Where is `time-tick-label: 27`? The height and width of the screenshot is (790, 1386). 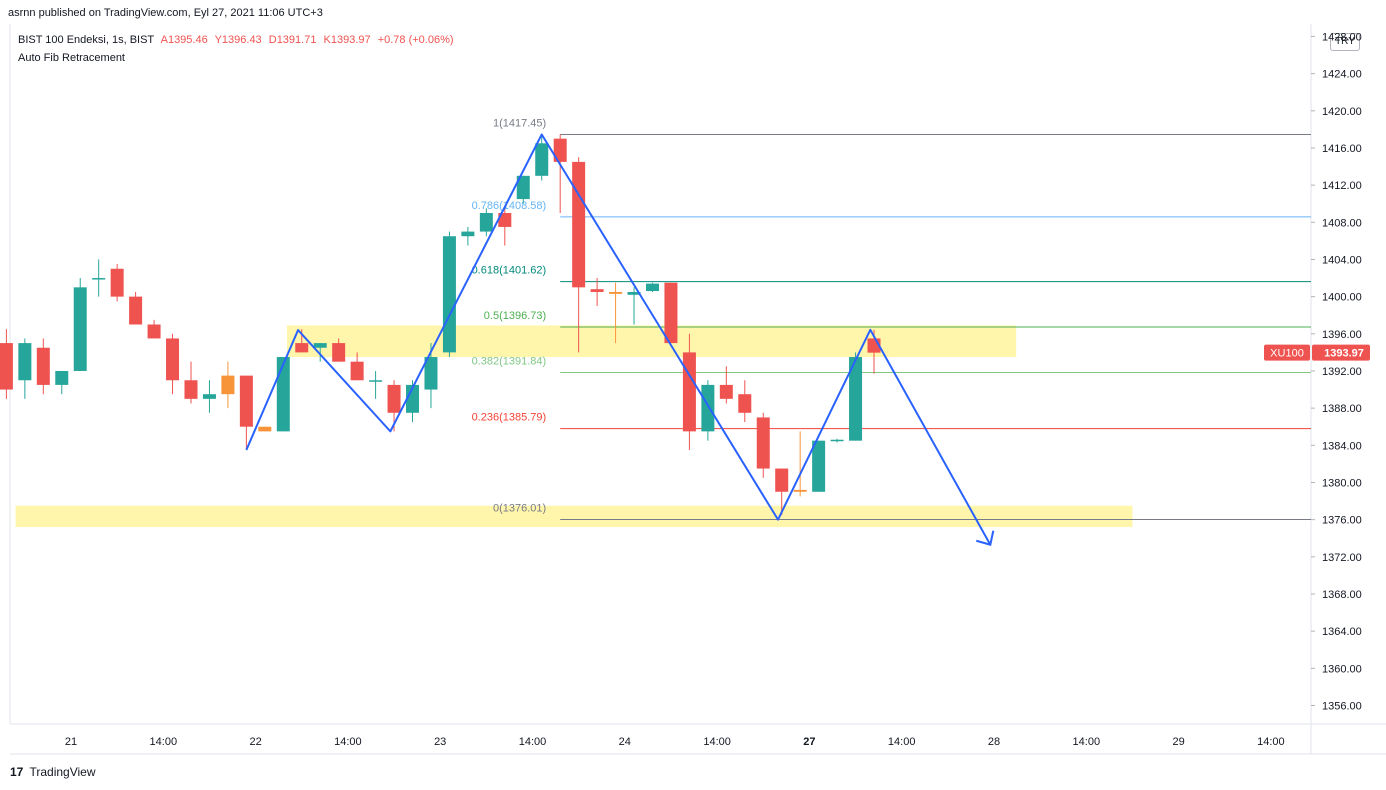 time-tick-label: 27 is located at coordinates (809, 742).